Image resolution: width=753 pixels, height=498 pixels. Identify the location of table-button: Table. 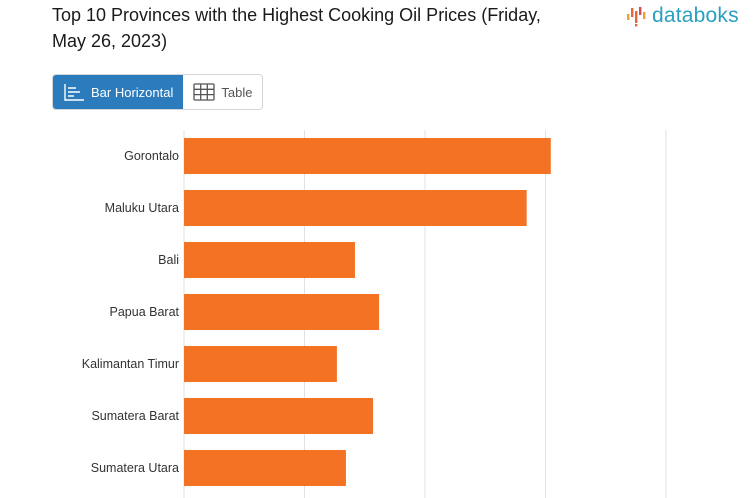
(222, 92).